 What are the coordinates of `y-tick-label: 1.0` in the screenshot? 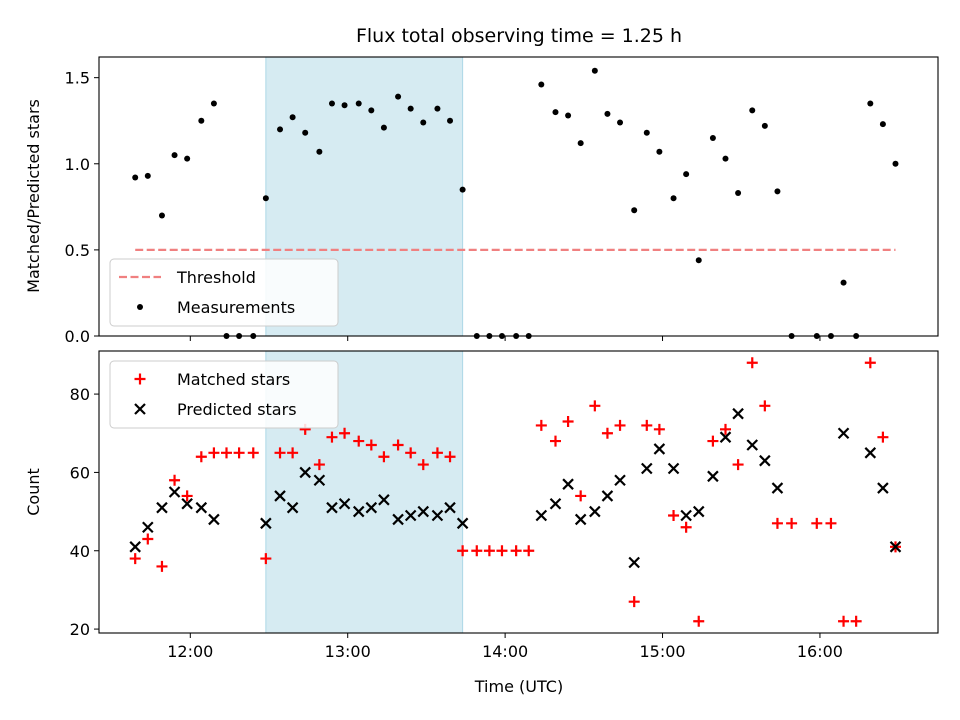 It's located at (77, 164).